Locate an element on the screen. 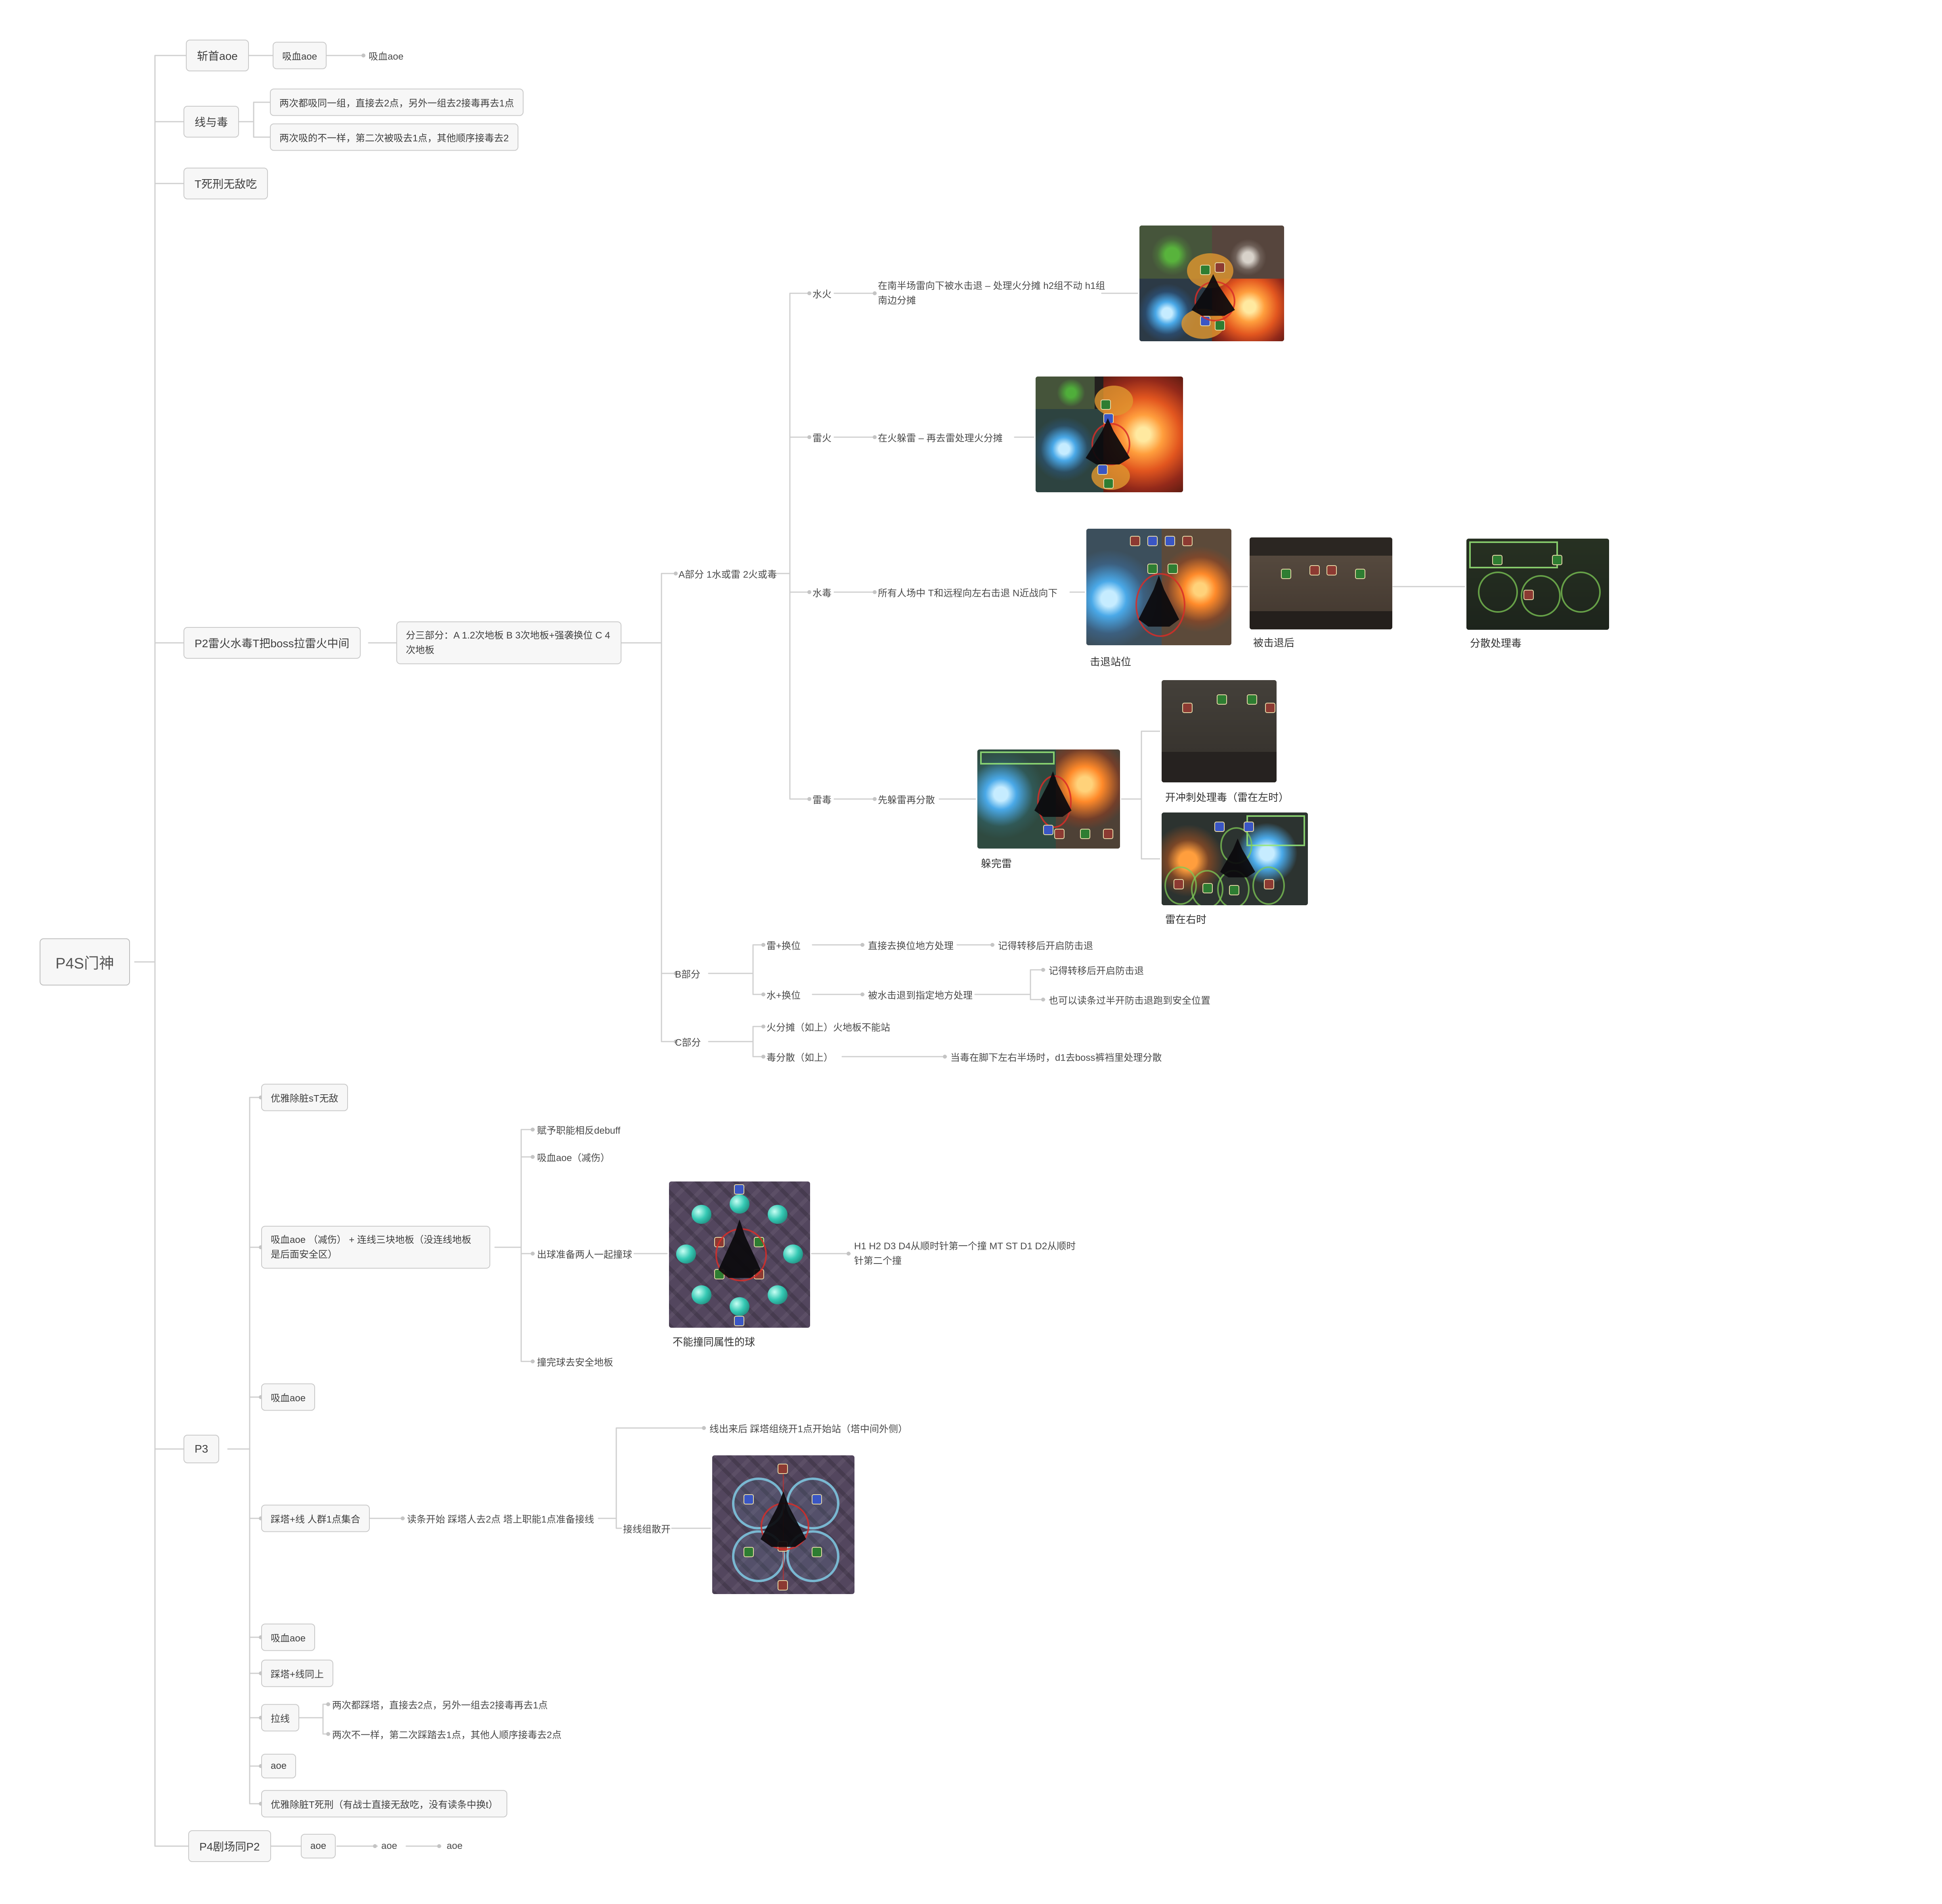 The width and height of the screenshot is (1942, 1904). node-p3-orbs: 出球准备两人一起撞球 is located at coordinates (584, 1254).